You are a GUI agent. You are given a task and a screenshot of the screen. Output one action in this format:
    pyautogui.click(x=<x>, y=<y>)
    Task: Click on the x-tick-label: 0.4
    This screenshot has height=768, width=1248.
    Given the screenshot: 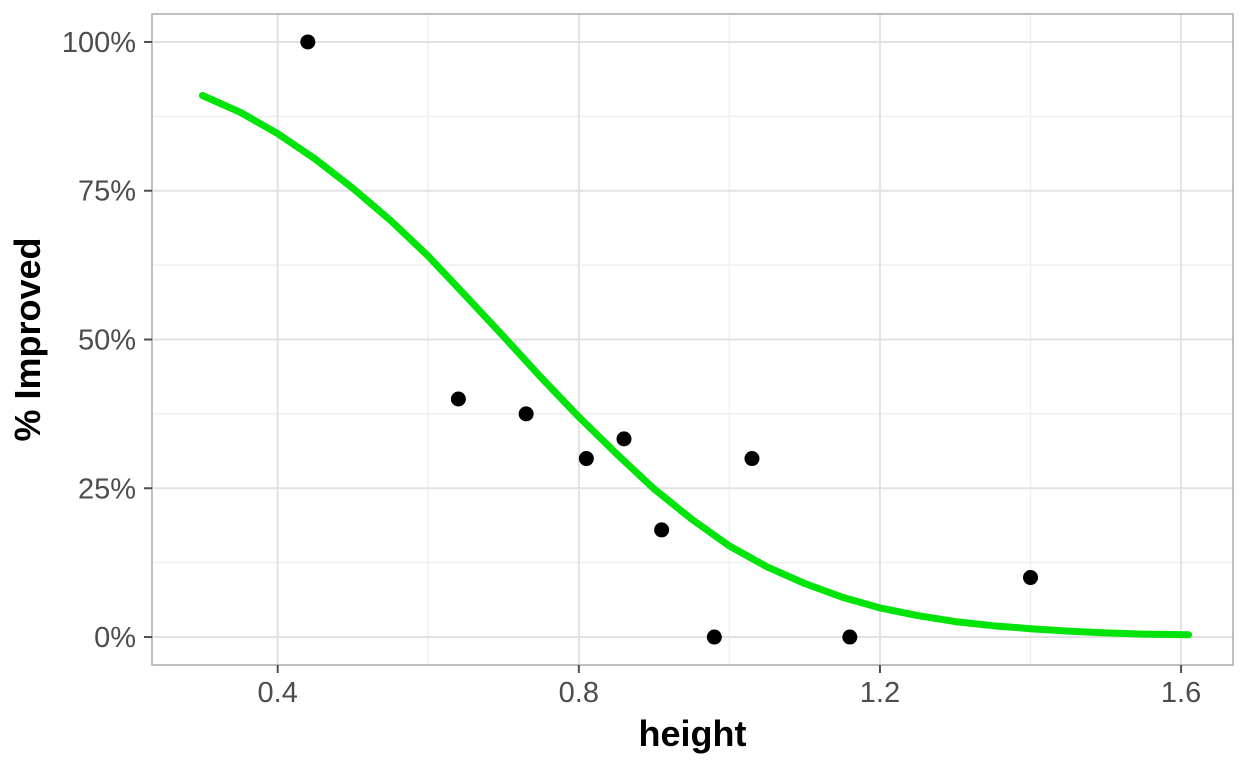 What is the action you would take?
    pyautogui.click(x=278, y=693)
    